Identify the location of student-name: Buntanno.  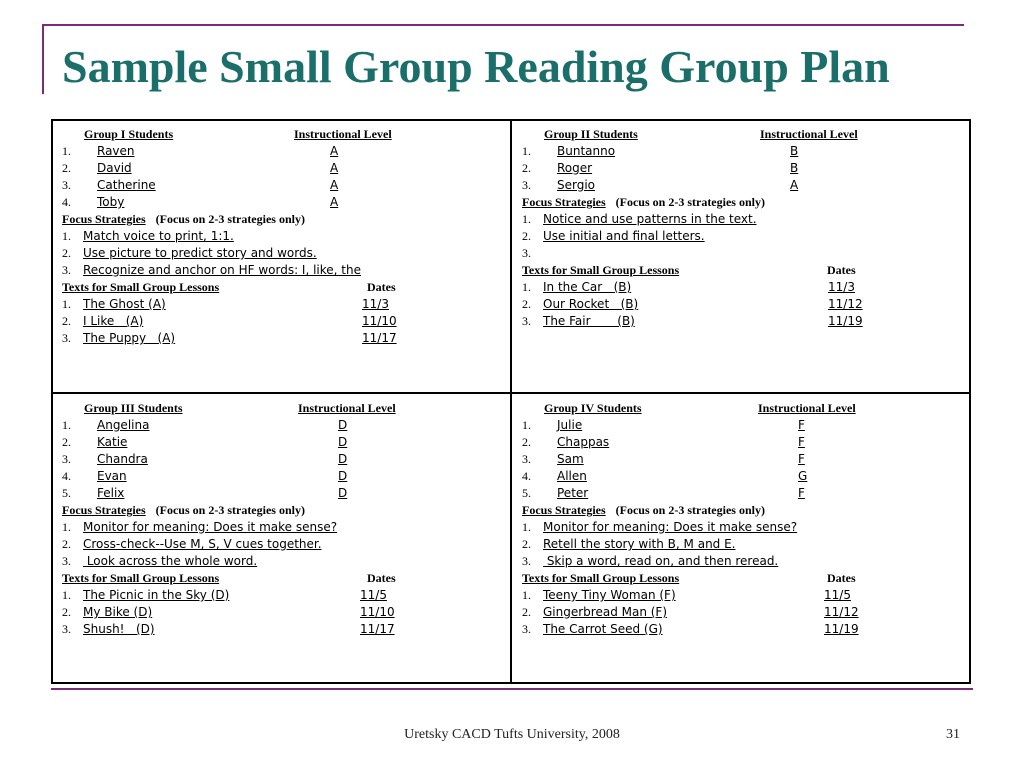
(586, 151).